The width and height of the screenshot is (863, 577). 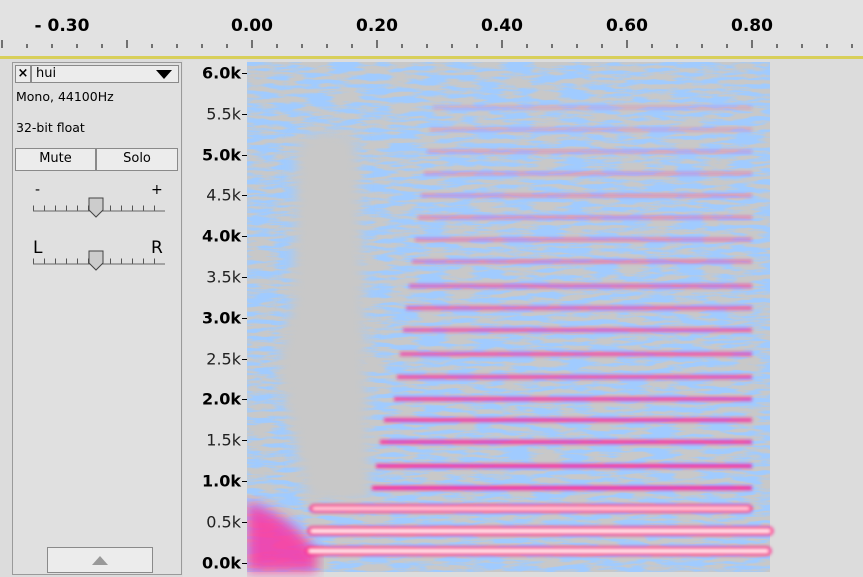 I want to click on ruler-ticks, so click(x=427, y=44).